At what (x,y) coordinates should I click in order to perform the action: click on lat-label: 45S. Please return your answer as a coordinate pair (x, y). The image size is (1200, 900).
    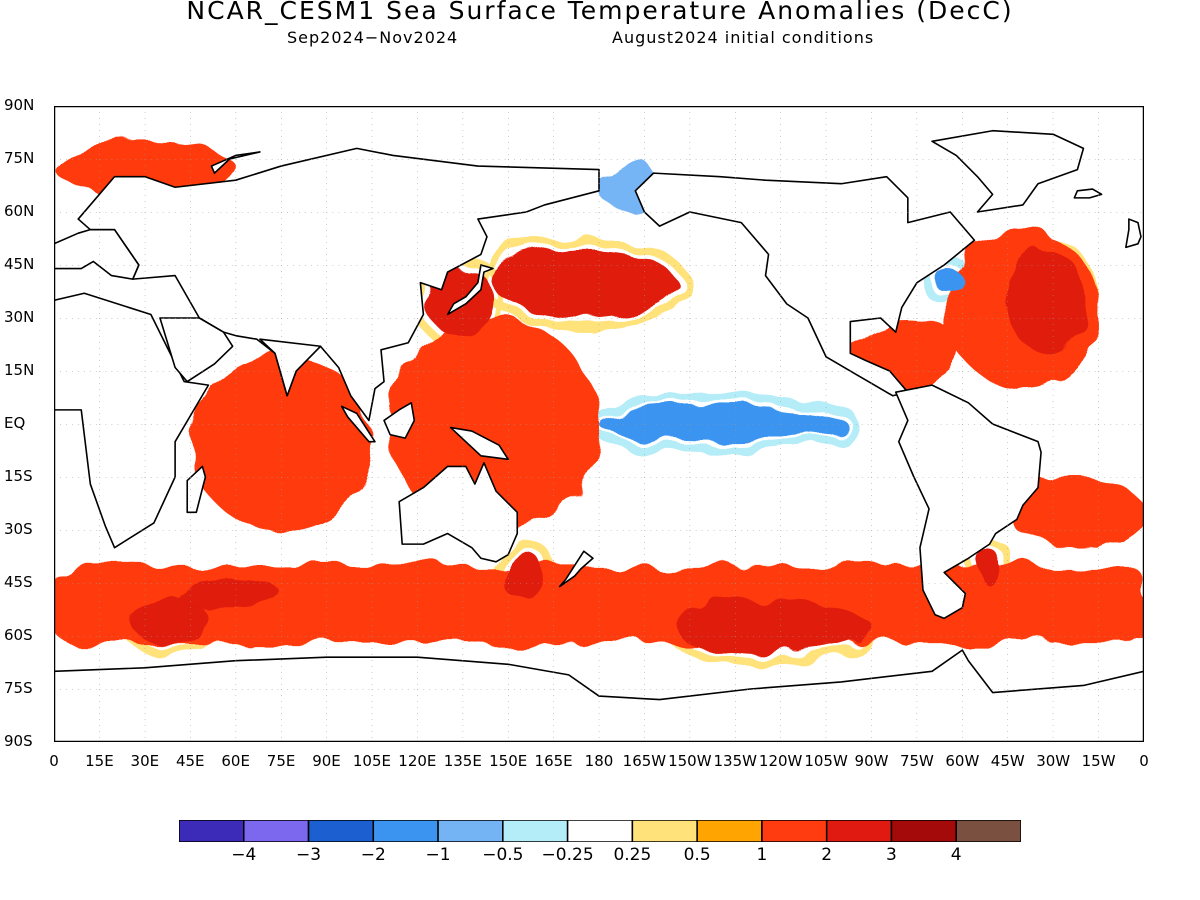
    Looking at the image, I should click on (18, 582).